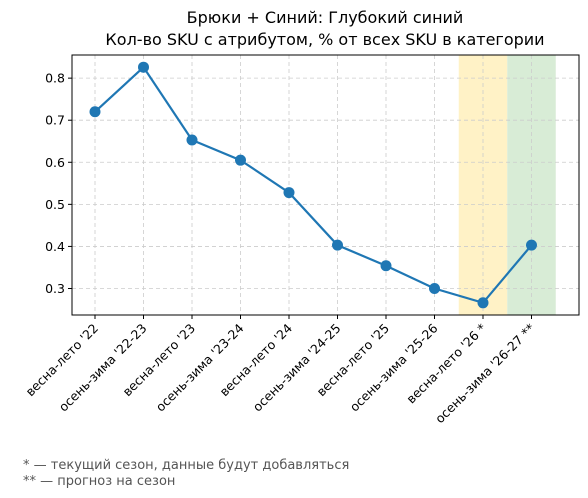 This screenshot has height=498, width=588. What do you see at coordinates (297, 368) in the screenshot?
I see `x-tick-label: осень-зима '24-25` at bounding box center [297, 368].